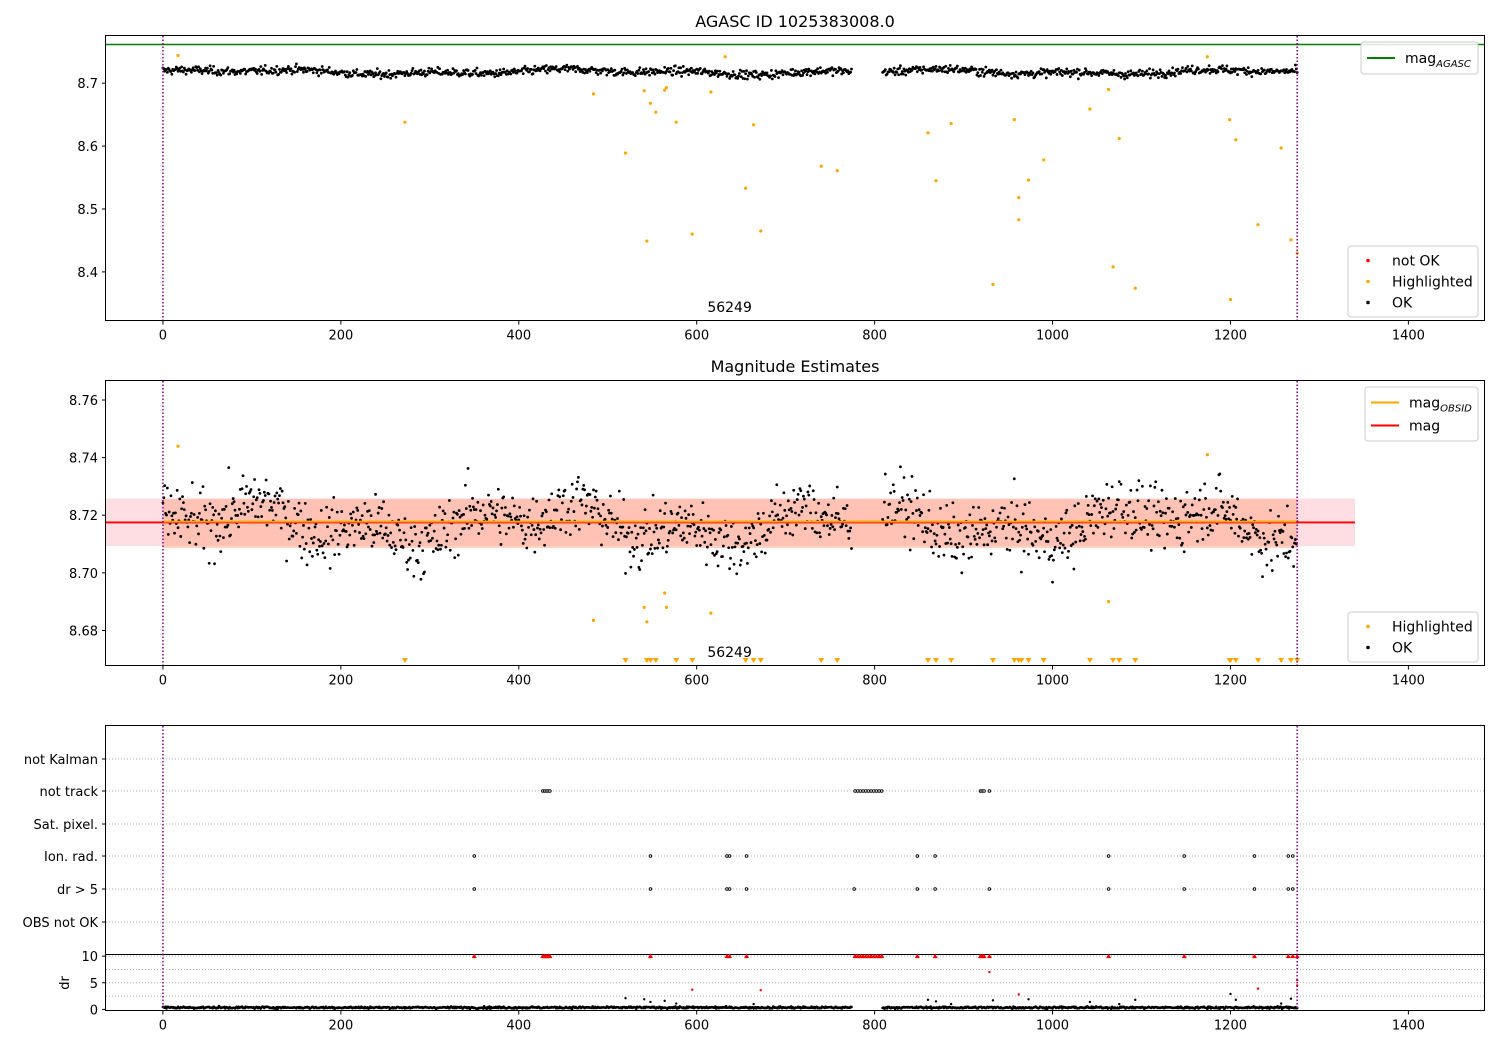 The height and width of the screenshot is (1050, 1500). What do you see at coordinates (1230, 1026) in the screenshot?
I see `x-tick-label: 1200` at bounding box center [1230, 1026].